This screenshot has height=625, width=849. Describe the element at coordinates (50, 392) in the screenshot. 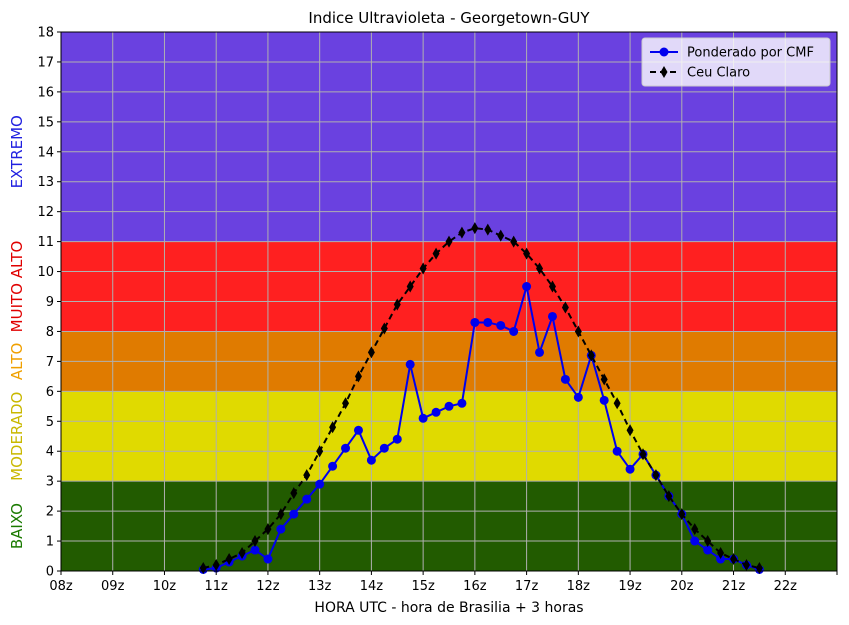

I see `y-tick-label: 6` at that location.